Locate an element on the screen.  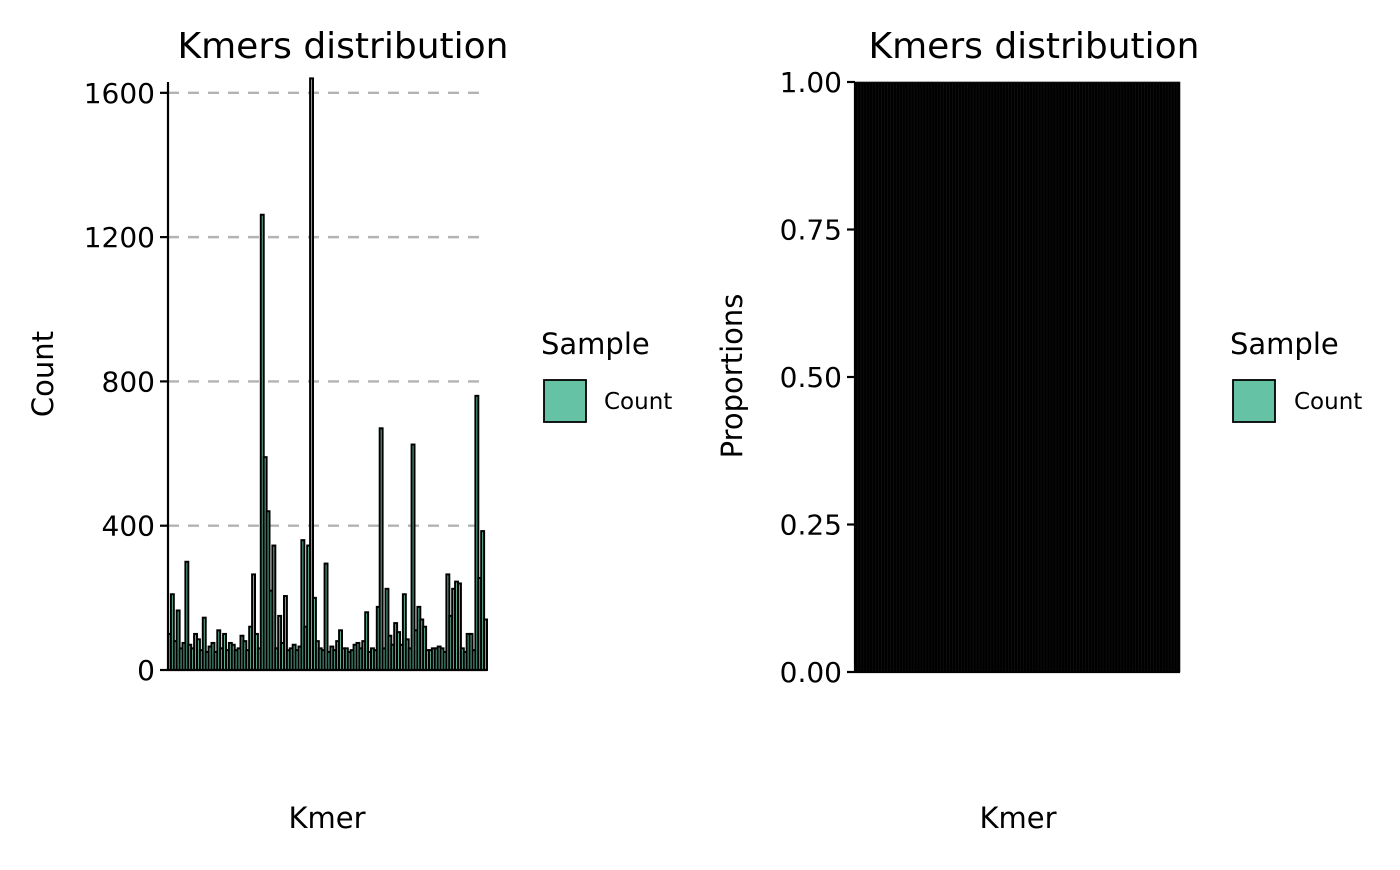
right-legend-swatch is located at coordinates (1254, 401).